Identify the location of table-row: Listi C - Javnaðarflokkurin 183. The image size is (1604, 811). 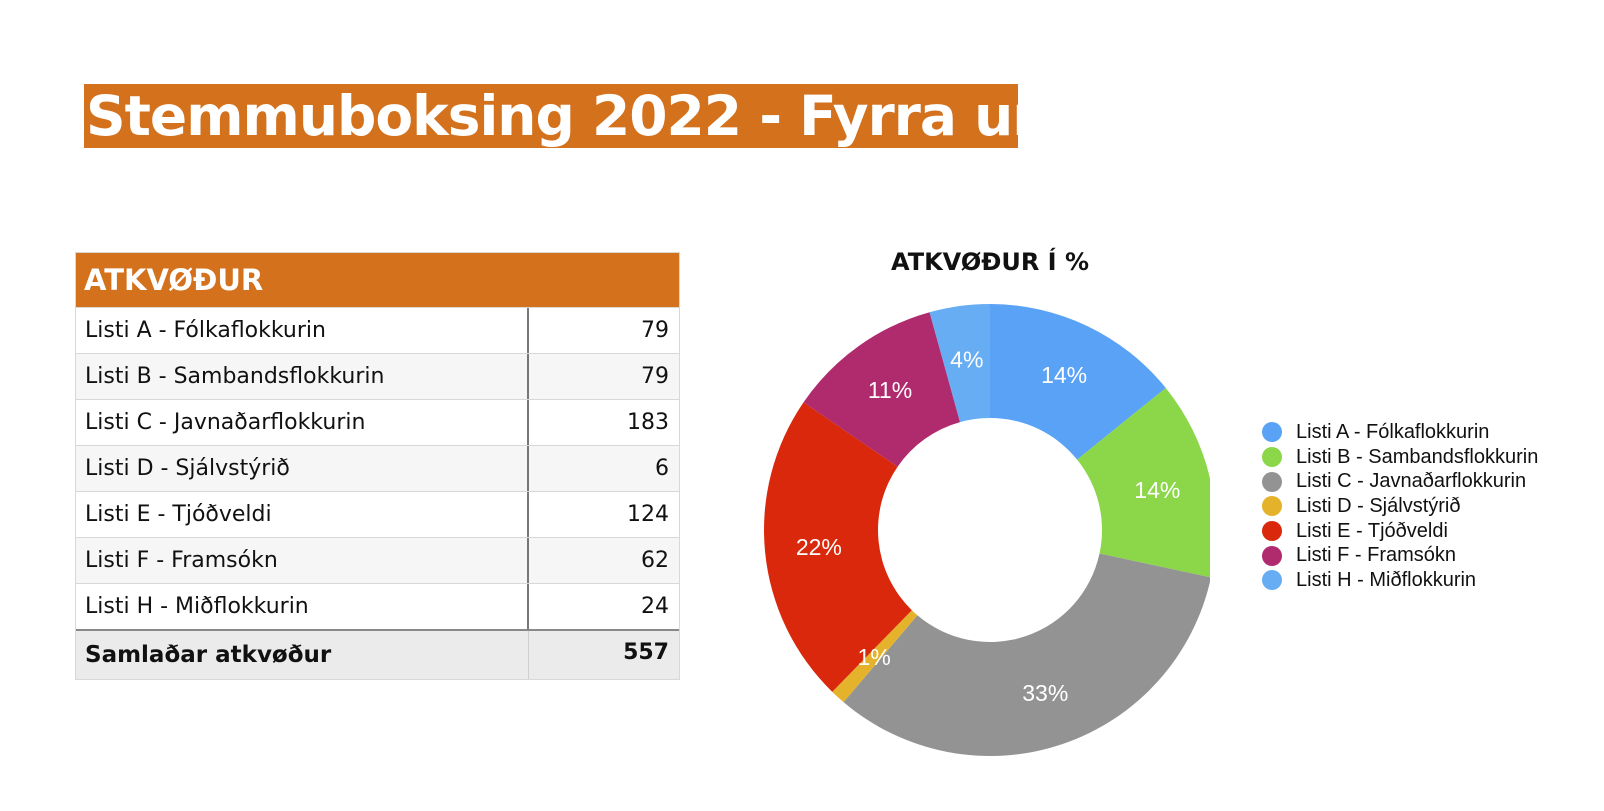
(377, 422).